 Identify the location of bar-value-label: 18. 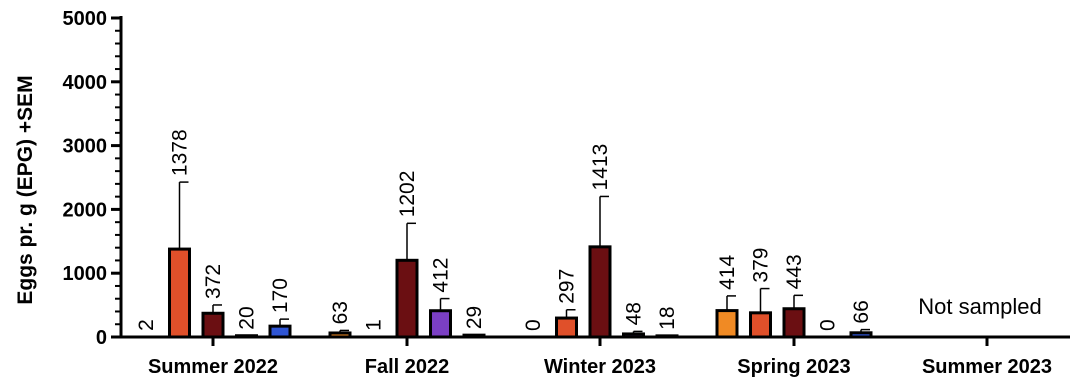
(667, 317).